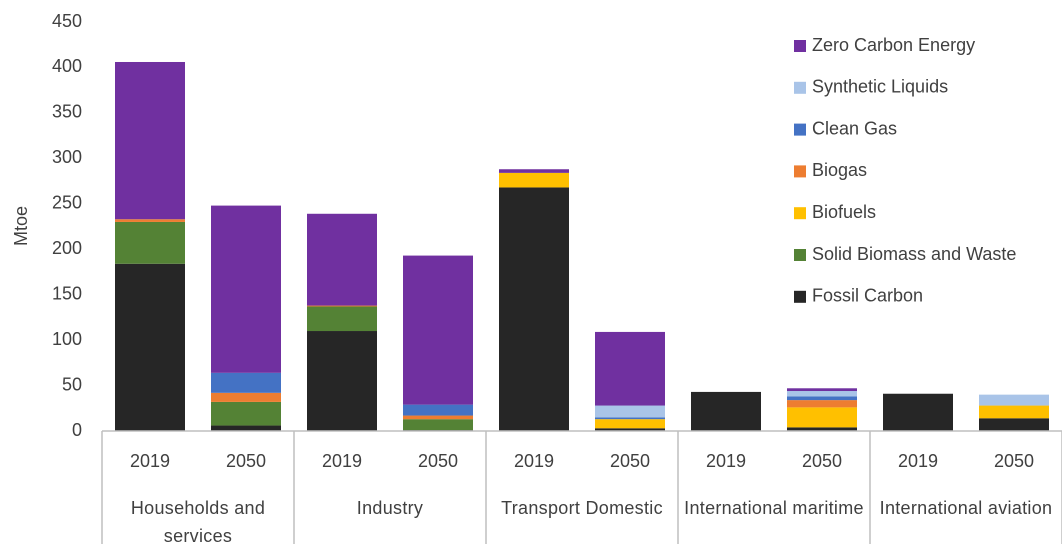  I want to click on legend-label: Clean Gas, so click(854, 128).